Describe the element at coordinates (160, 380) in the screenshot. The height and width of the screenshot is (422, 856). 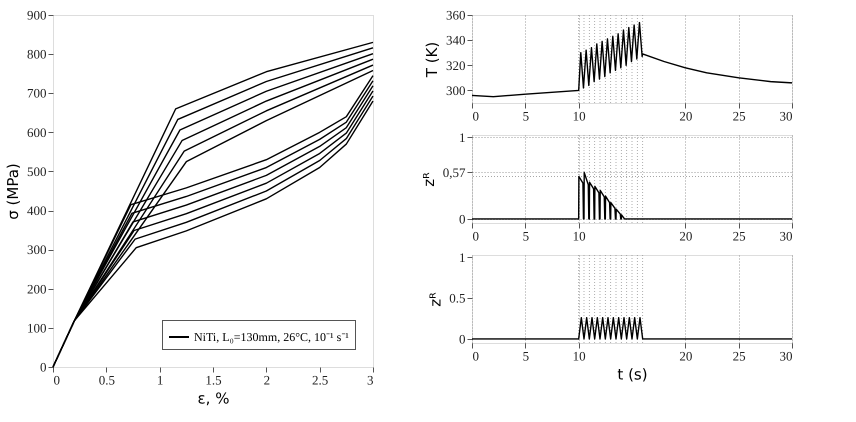
I see `x-tick-label: 1` at that location.